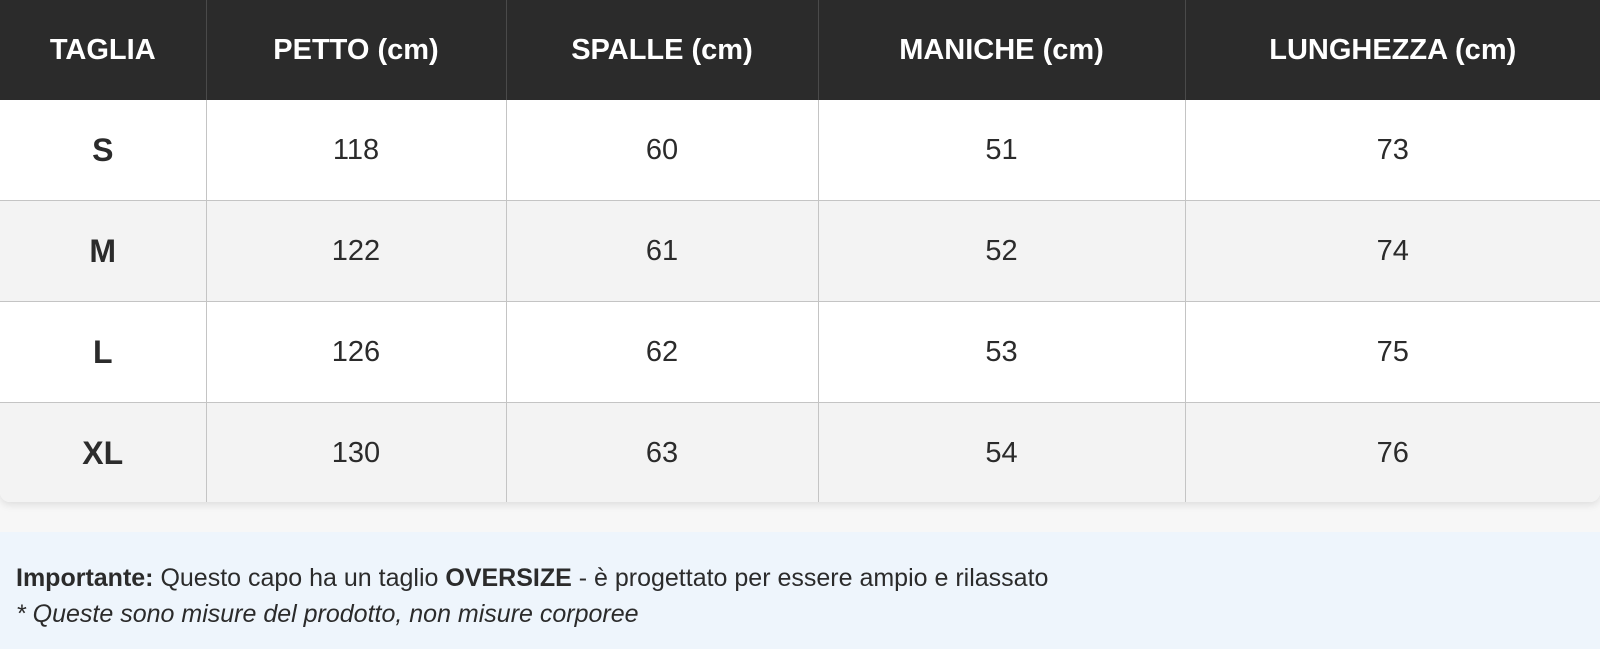  I want to click on petto-cell: 130, so click(356, 452).